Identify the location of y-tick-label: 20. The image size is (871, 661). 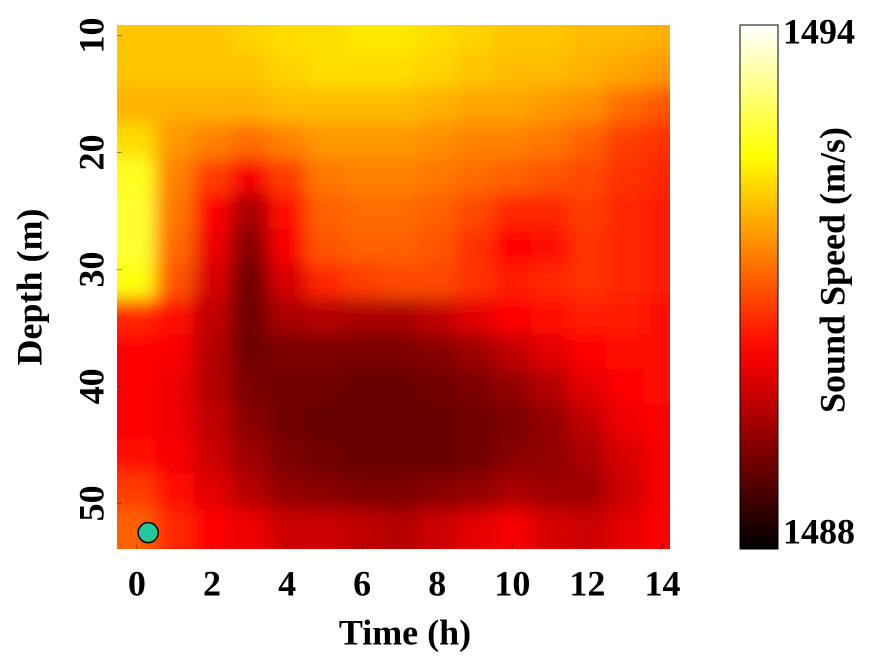
(91, 152).